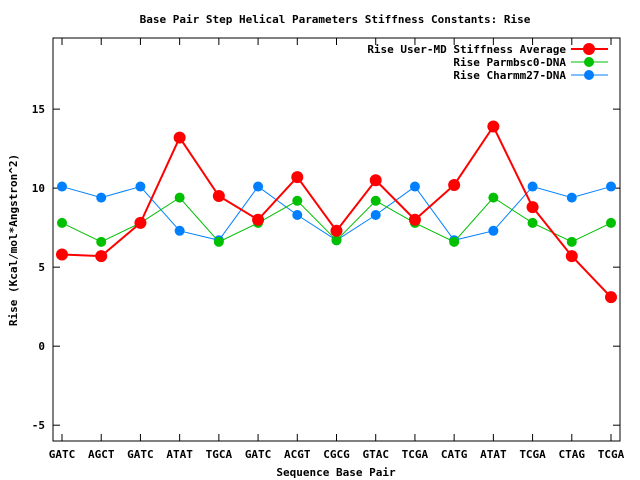  Describe the element at coordinates (466, 49) in the screenshot. I see `legend-label: Rise User-MD Stiffness Average` at that location.